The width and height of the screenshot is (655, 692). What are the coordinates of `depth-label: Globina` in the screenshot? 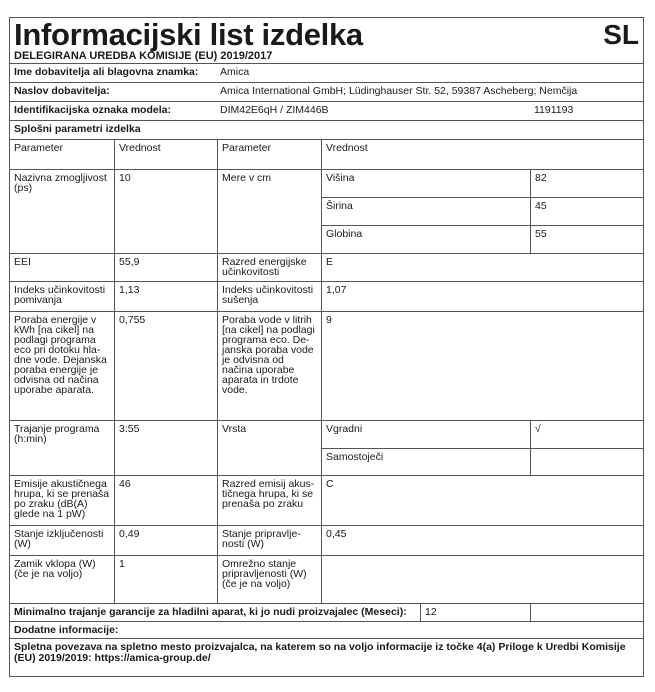 It's located at (426, 239).